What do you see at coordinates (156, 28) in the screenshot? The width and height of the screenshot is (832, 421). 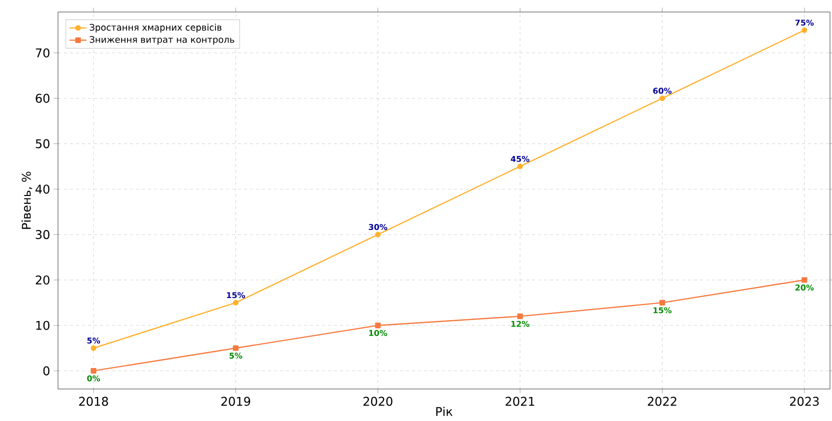 I see `legend-label: Зростання хмарних сервісів` at bounding box center [156, 28].